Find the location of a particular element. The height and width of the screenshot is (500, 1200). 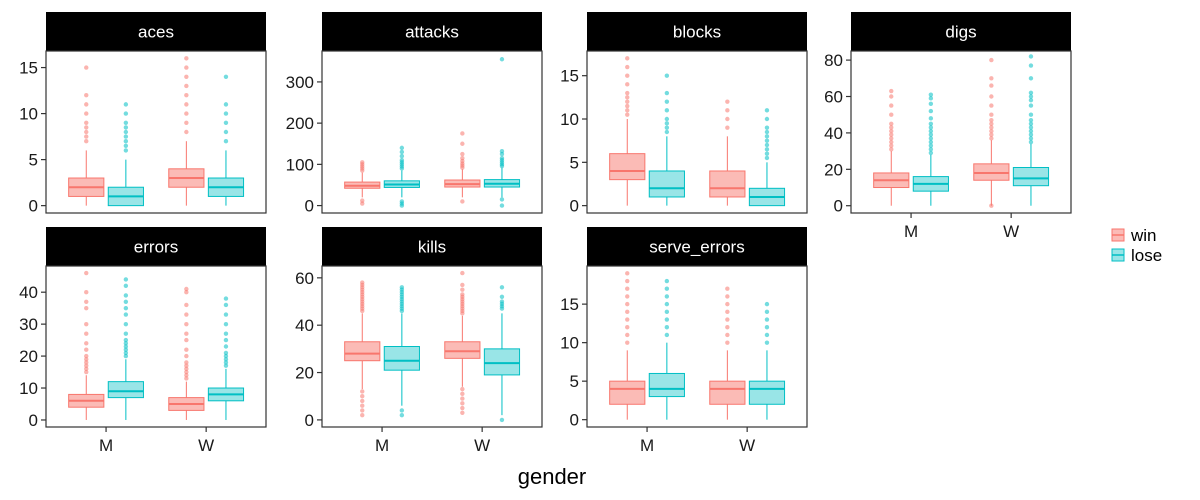

y-tick-label: 40 is located at coordinates (28, 292).